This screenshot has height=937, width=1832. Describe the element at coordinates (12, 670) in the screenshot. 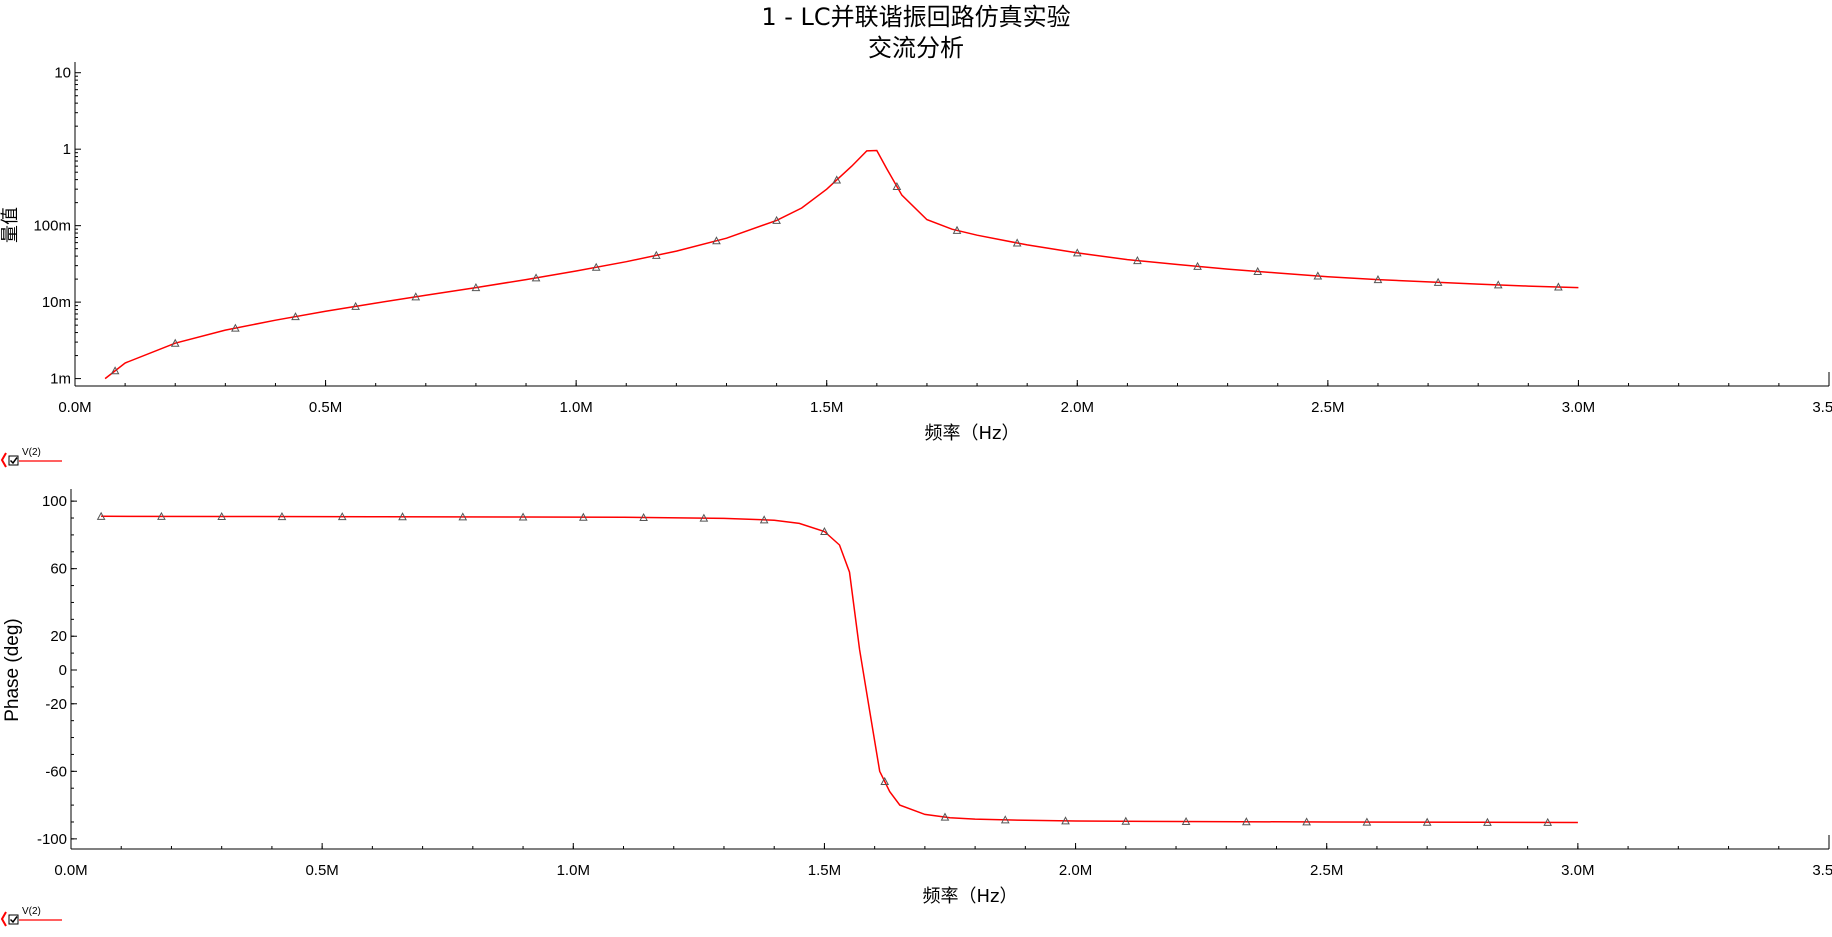

I see `y-axis-label: Phase (deg)` at that location.